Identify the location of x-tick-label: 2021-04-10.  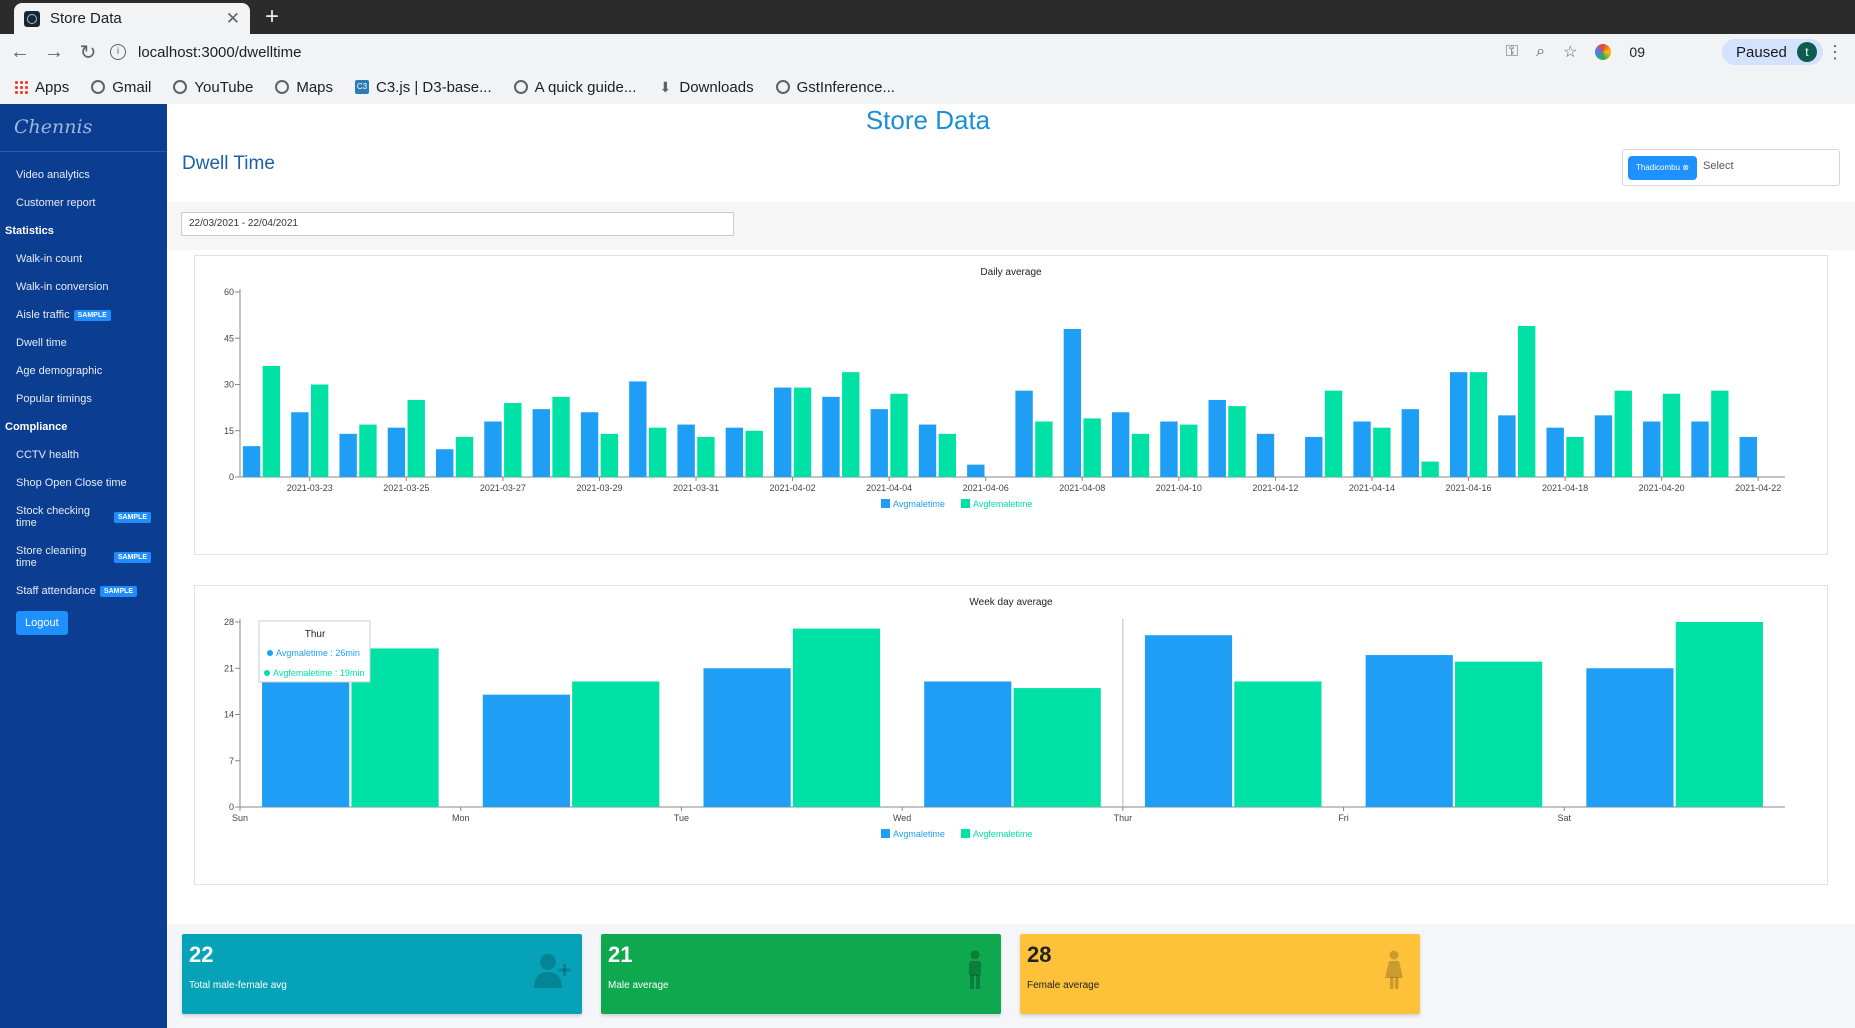
(1179, 488).